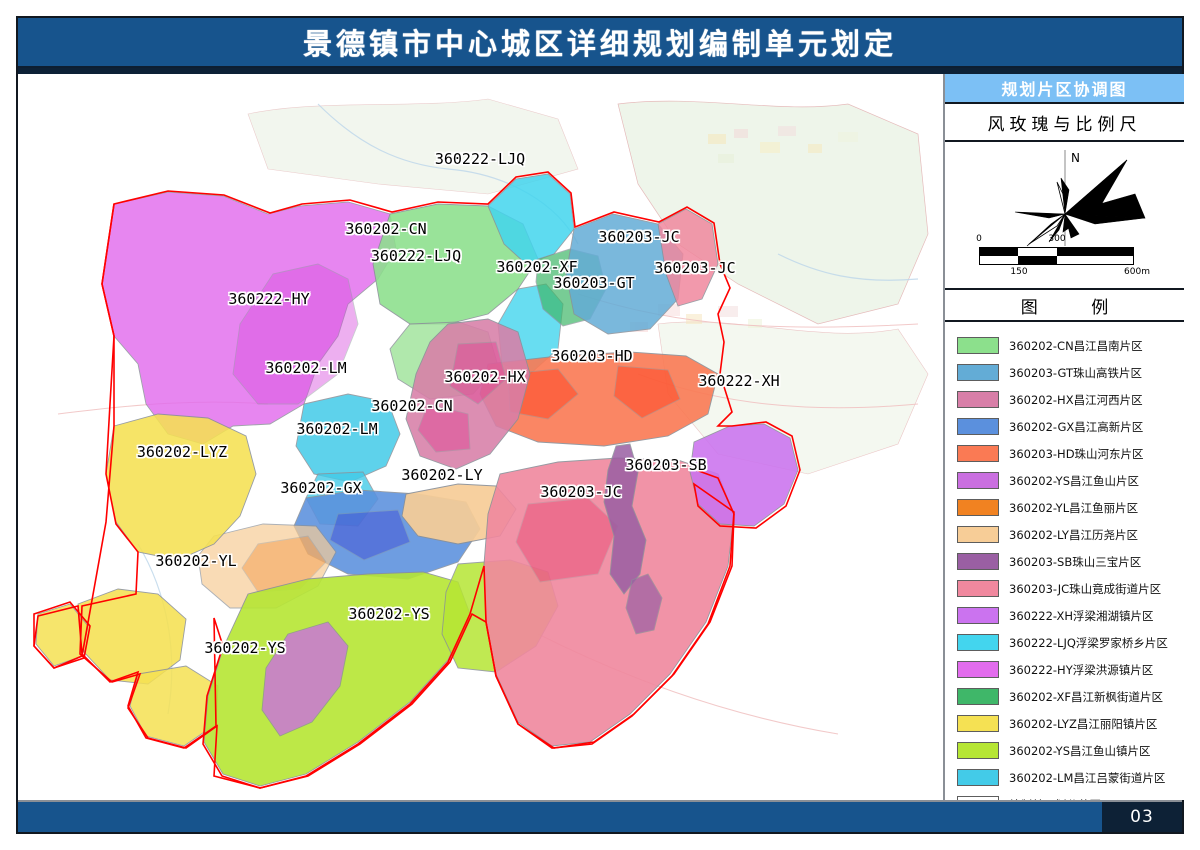 This screenshot has height=850, width=1200. I want to click on legend-label-360203-GT: 360203-GT珠山高铁片区, so click(1075, 372).